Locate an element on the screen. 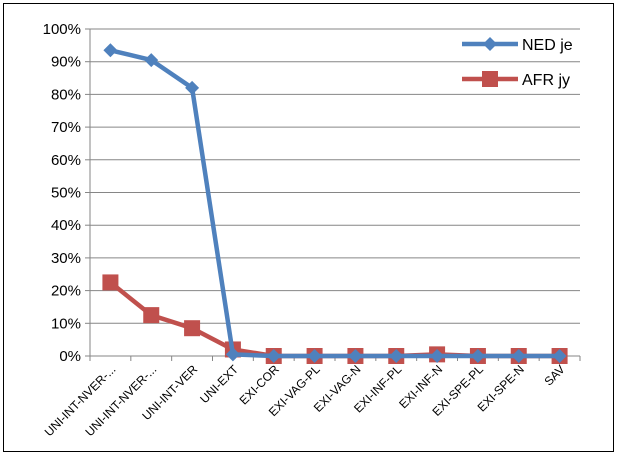  y-tick-label: 100% is located at coordinates (62, 29).